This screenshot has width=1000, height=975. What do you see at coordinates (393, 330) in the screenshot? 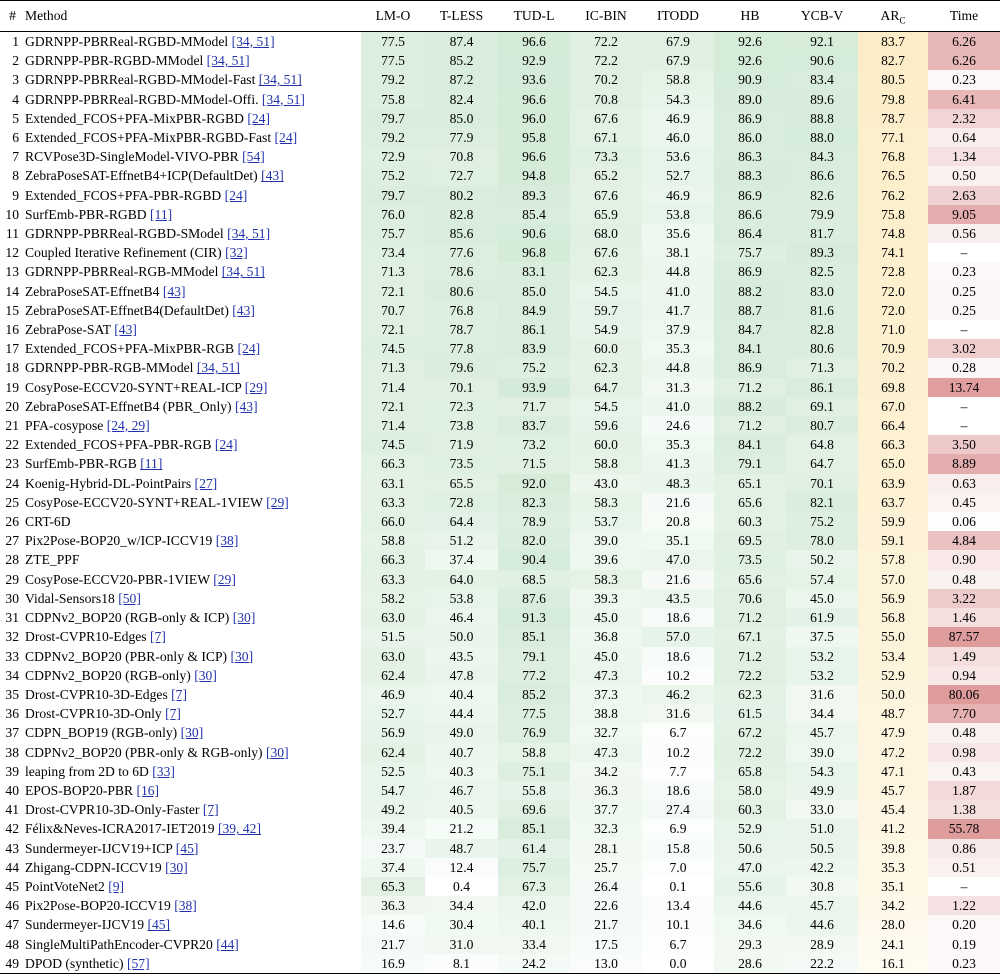
I see `score-cell: 72.1` at bounding box center [393, 330].